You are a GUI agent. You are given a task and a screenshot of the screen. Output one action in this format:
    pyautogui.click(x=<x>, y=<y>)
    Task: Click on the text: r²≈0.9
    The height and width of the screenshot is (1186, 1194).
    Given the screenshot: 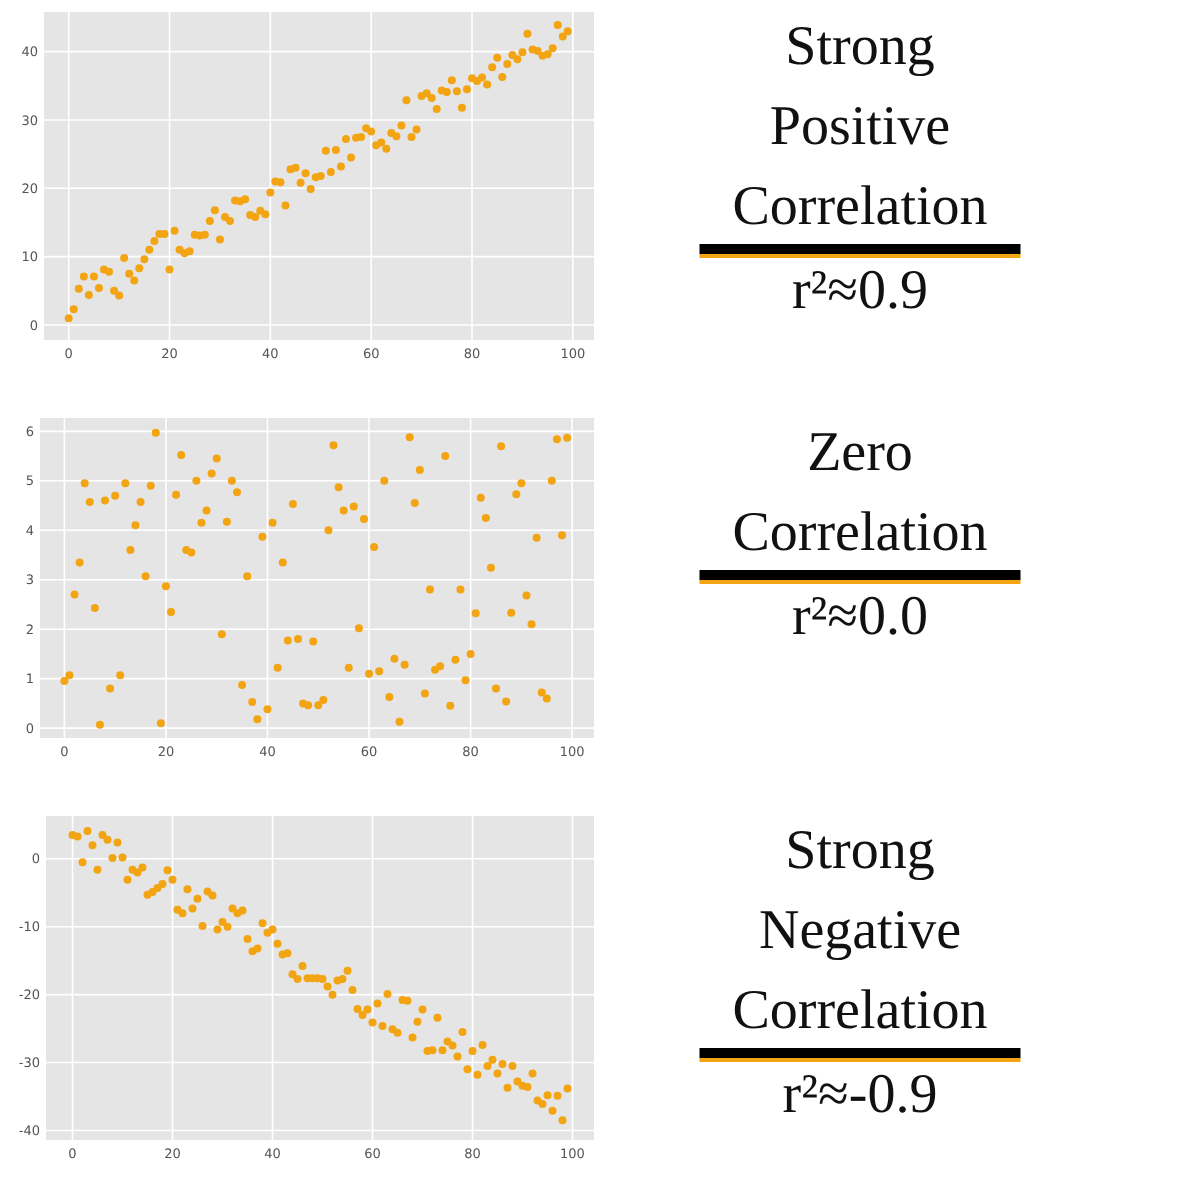 What is the action you would take?
    pyautogui.click(x=860, y=291)
    